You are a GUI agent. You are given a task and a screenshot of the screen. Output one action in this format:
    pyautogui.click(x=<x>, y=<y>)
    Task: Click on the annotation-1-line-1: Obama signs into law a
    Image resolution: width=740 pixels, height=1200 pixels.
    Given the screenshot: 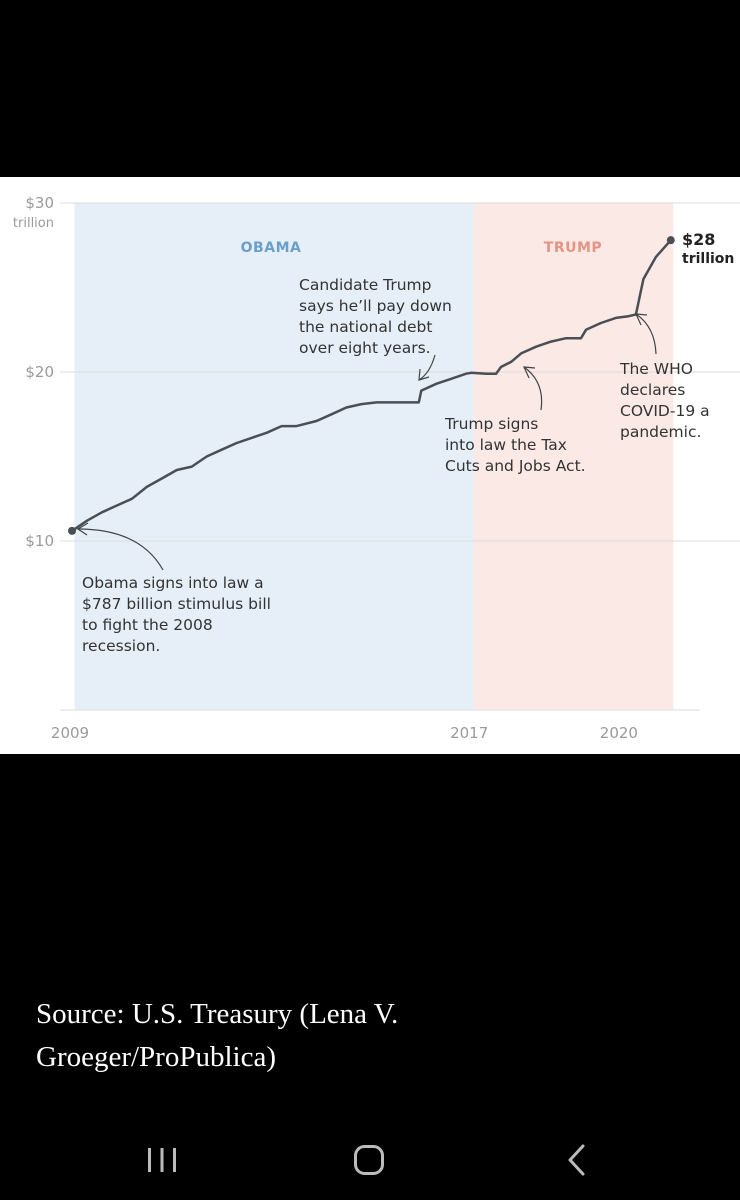 What is the action you would take?
    pyautogui.click(x=173, y=583)
    